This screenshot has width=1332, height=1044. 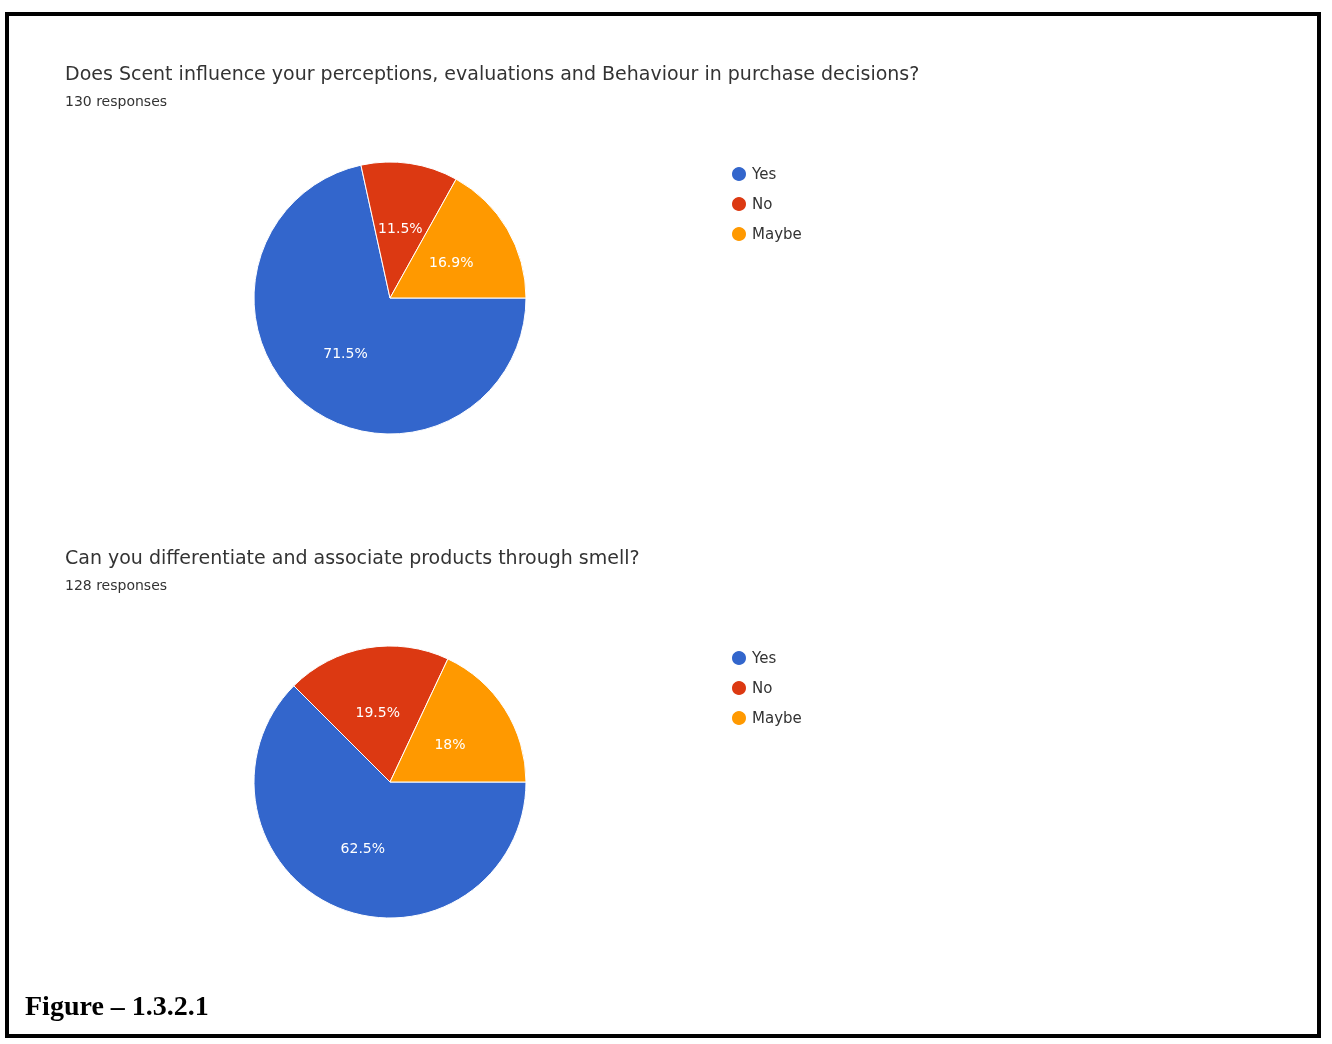 I want to click on data-label: 18%, so click(x=450, y=743).